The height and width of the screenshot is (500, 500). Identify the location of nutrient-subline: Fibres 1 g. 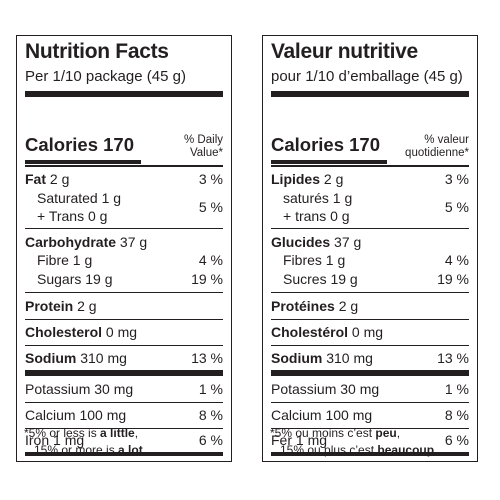
(314, 260).